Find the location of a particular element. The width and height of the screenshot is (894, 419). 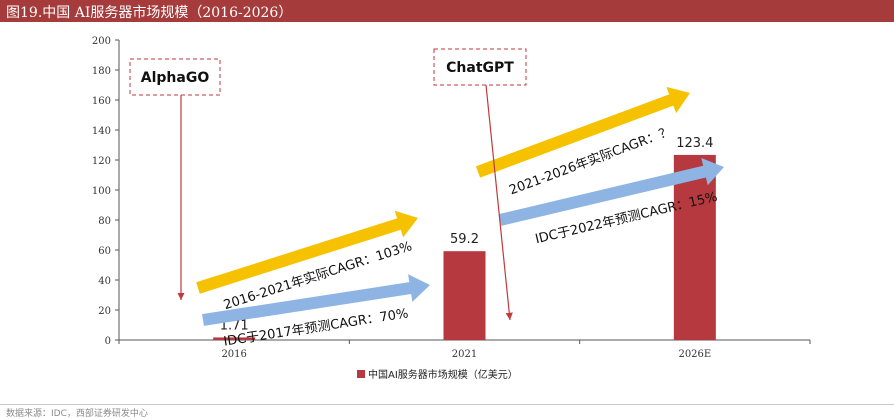

x-tick-label: 2026E is located at coordinates (694, 354).